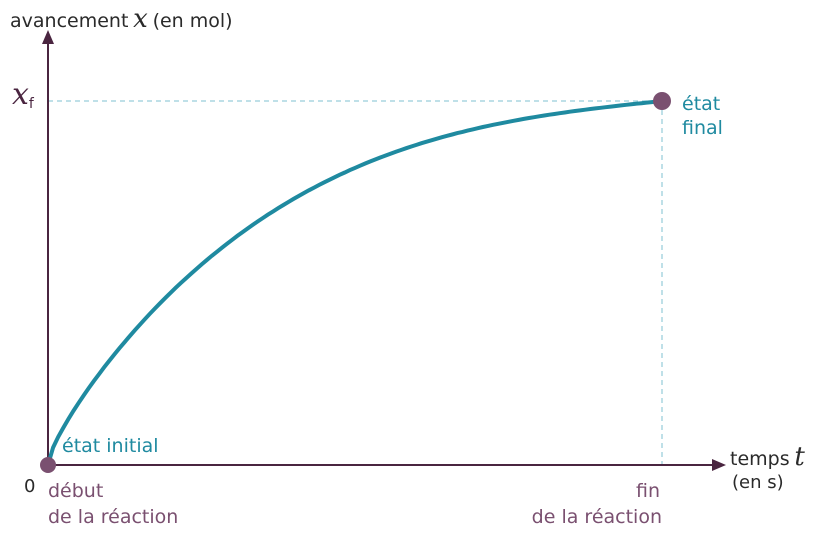 Image resolution: width=835 pixels, height=540 pixels. What do you see at coordinates (767, 457) in the screenshot?
I see `x-axis-label: temps t` at bounding box center [767, 457].